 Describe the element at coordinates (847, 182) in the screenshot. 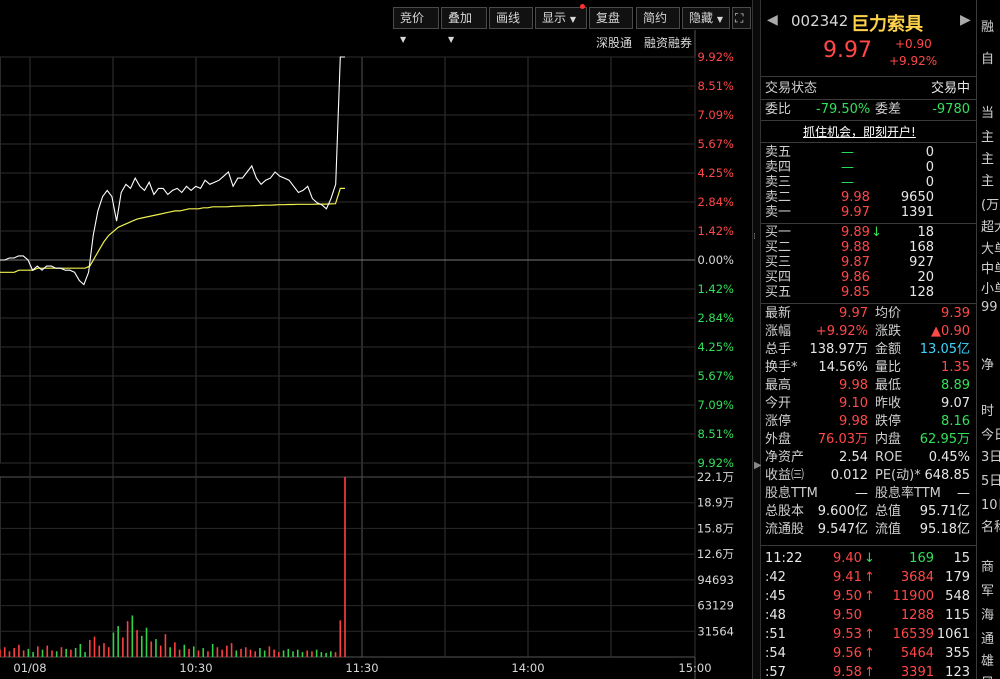

I see `ask-price: —` at that location.